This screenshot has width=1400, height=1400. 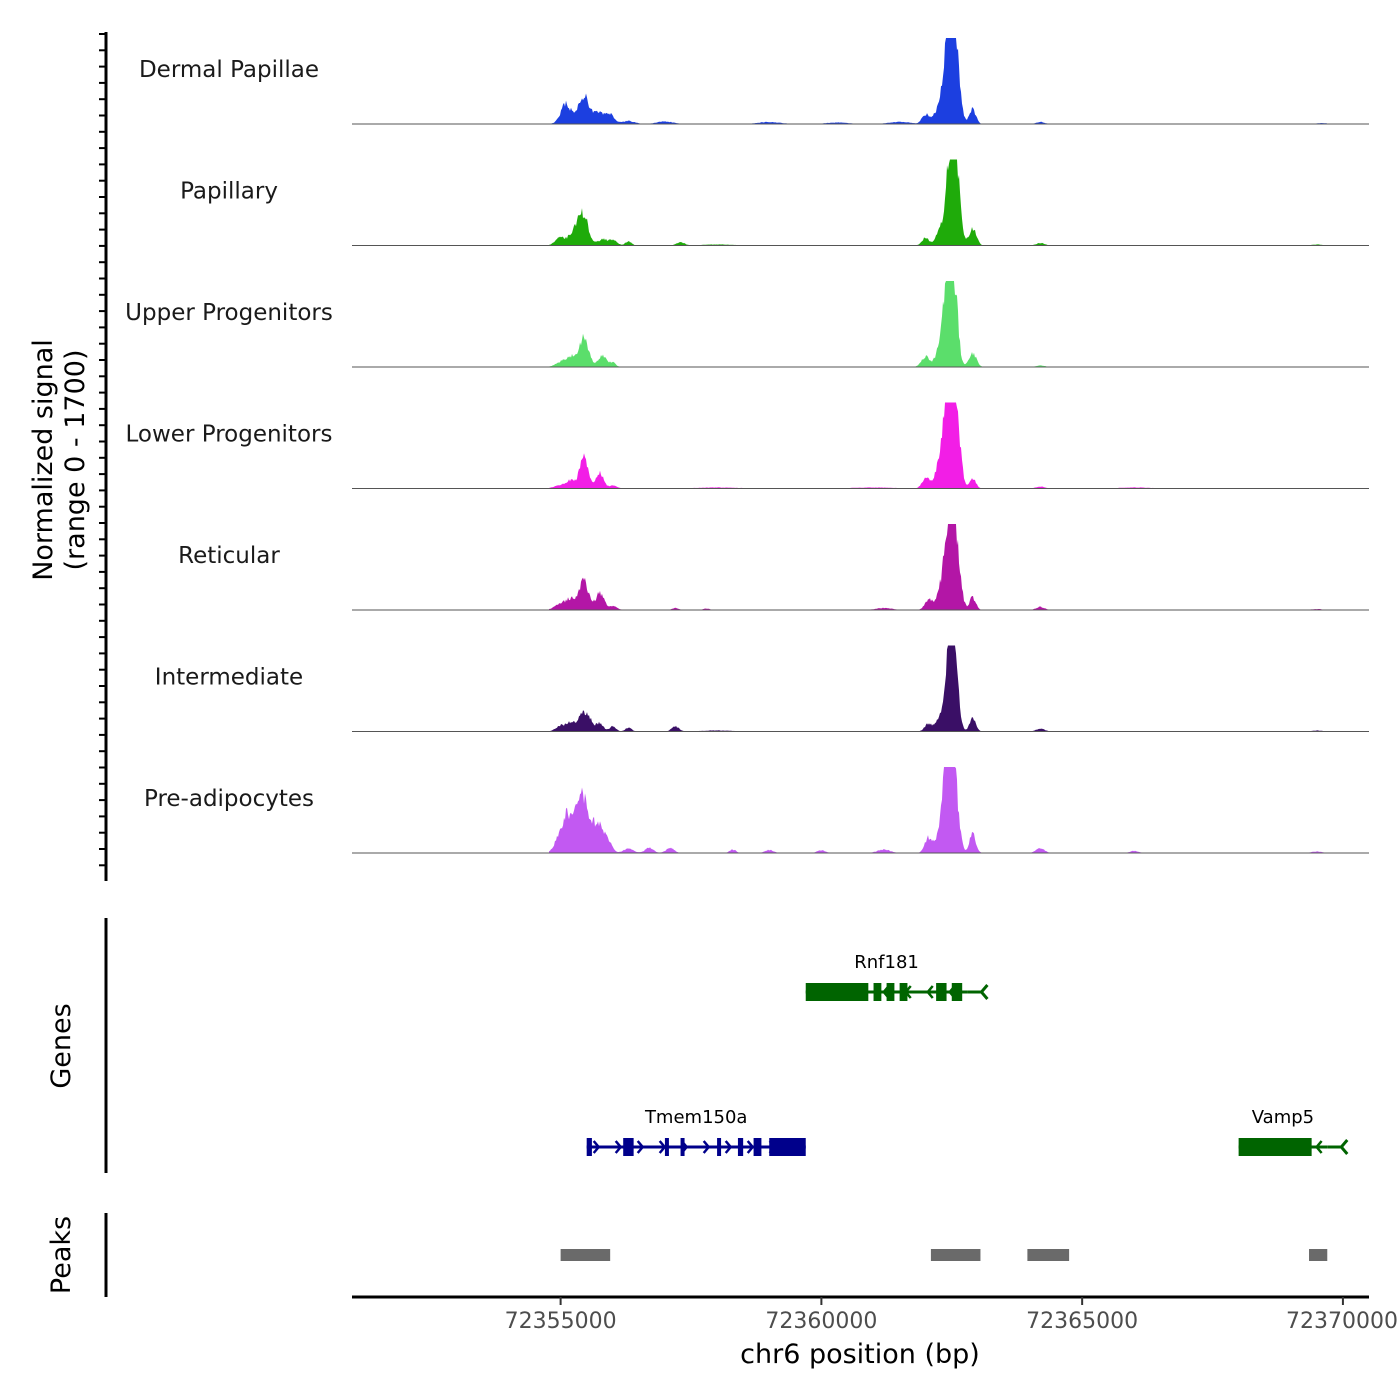 I want to click on y-axis-title: Normalized signal, so click(x=43, y=460).